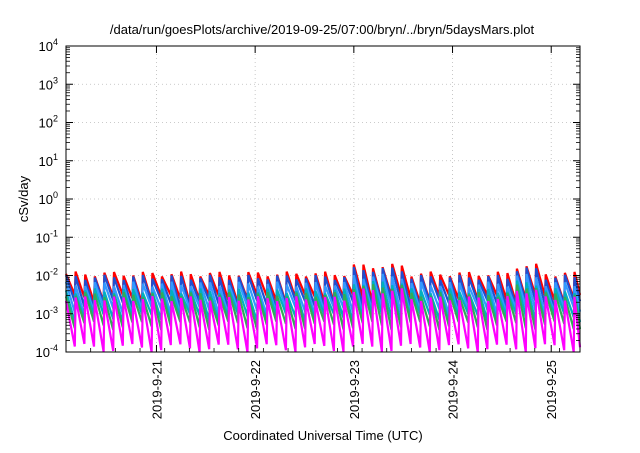 Image resolution: width=640 pixels, height=453 pixels. I want to click on y-tick-label: 10¹, so click(48, 160).